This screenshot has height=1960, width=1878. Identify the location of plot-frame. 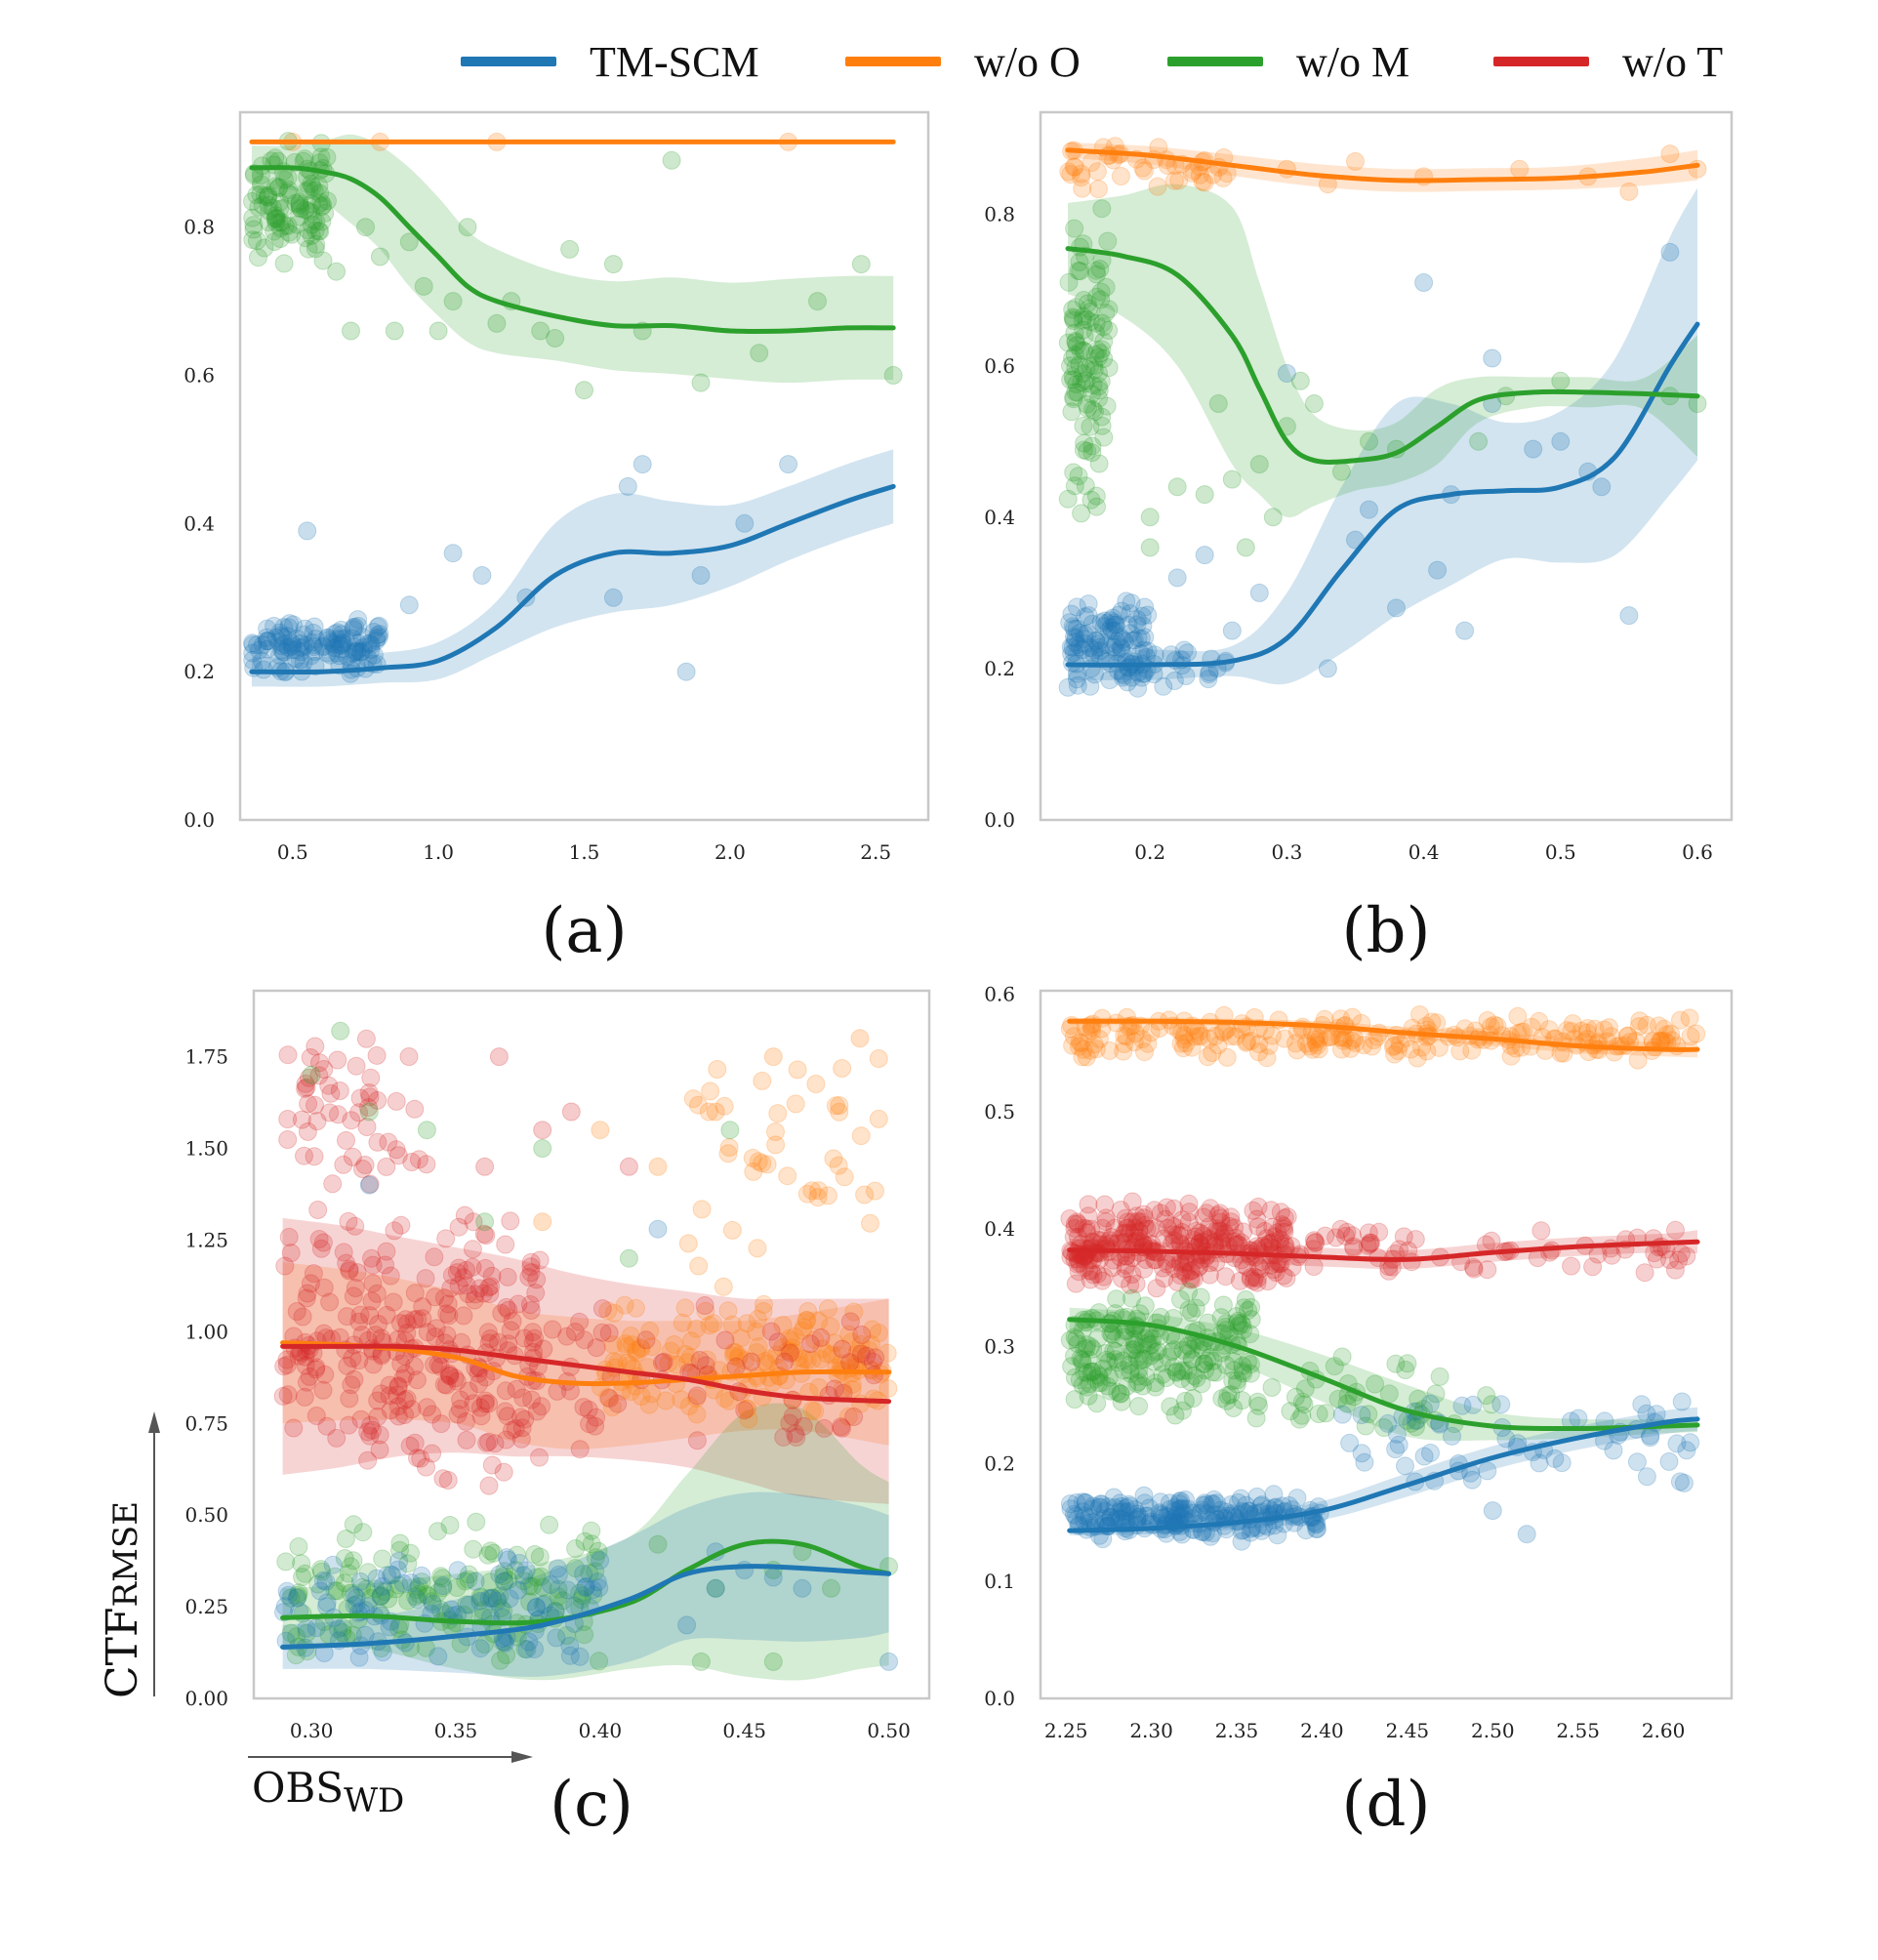
(584, 466).